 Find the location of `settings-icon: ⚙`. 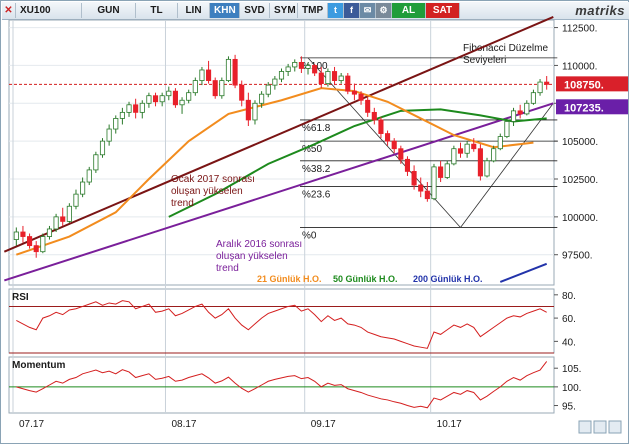

settings-icon: ⚙ is located at coordinates (384, 10).